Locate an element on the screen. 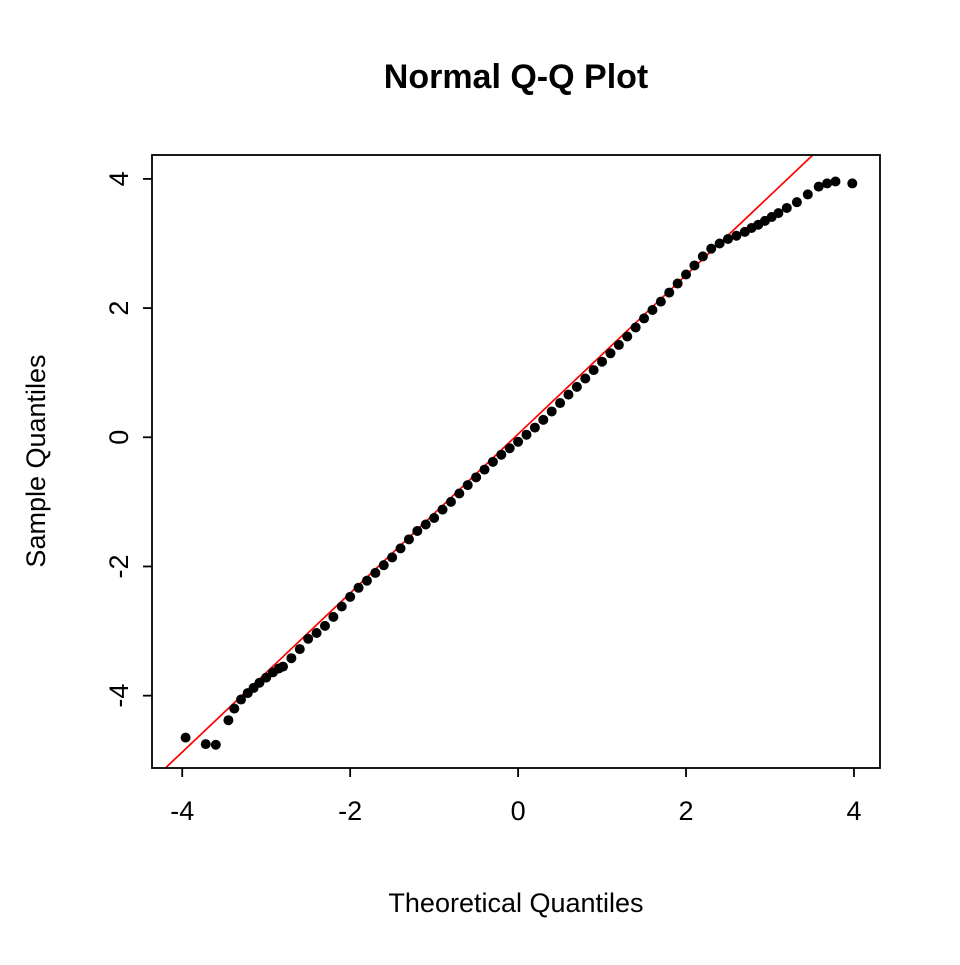  x-tick-label: 2 is located at coordinates (686, 811).